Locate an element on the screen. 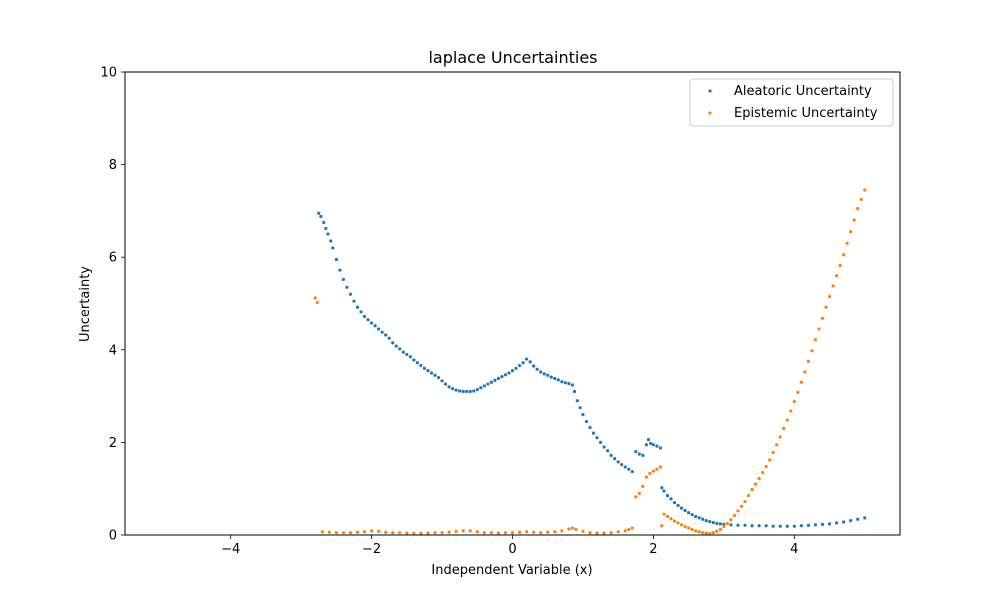  legend-marker-aleatoric is located at coordinates (710, 91).